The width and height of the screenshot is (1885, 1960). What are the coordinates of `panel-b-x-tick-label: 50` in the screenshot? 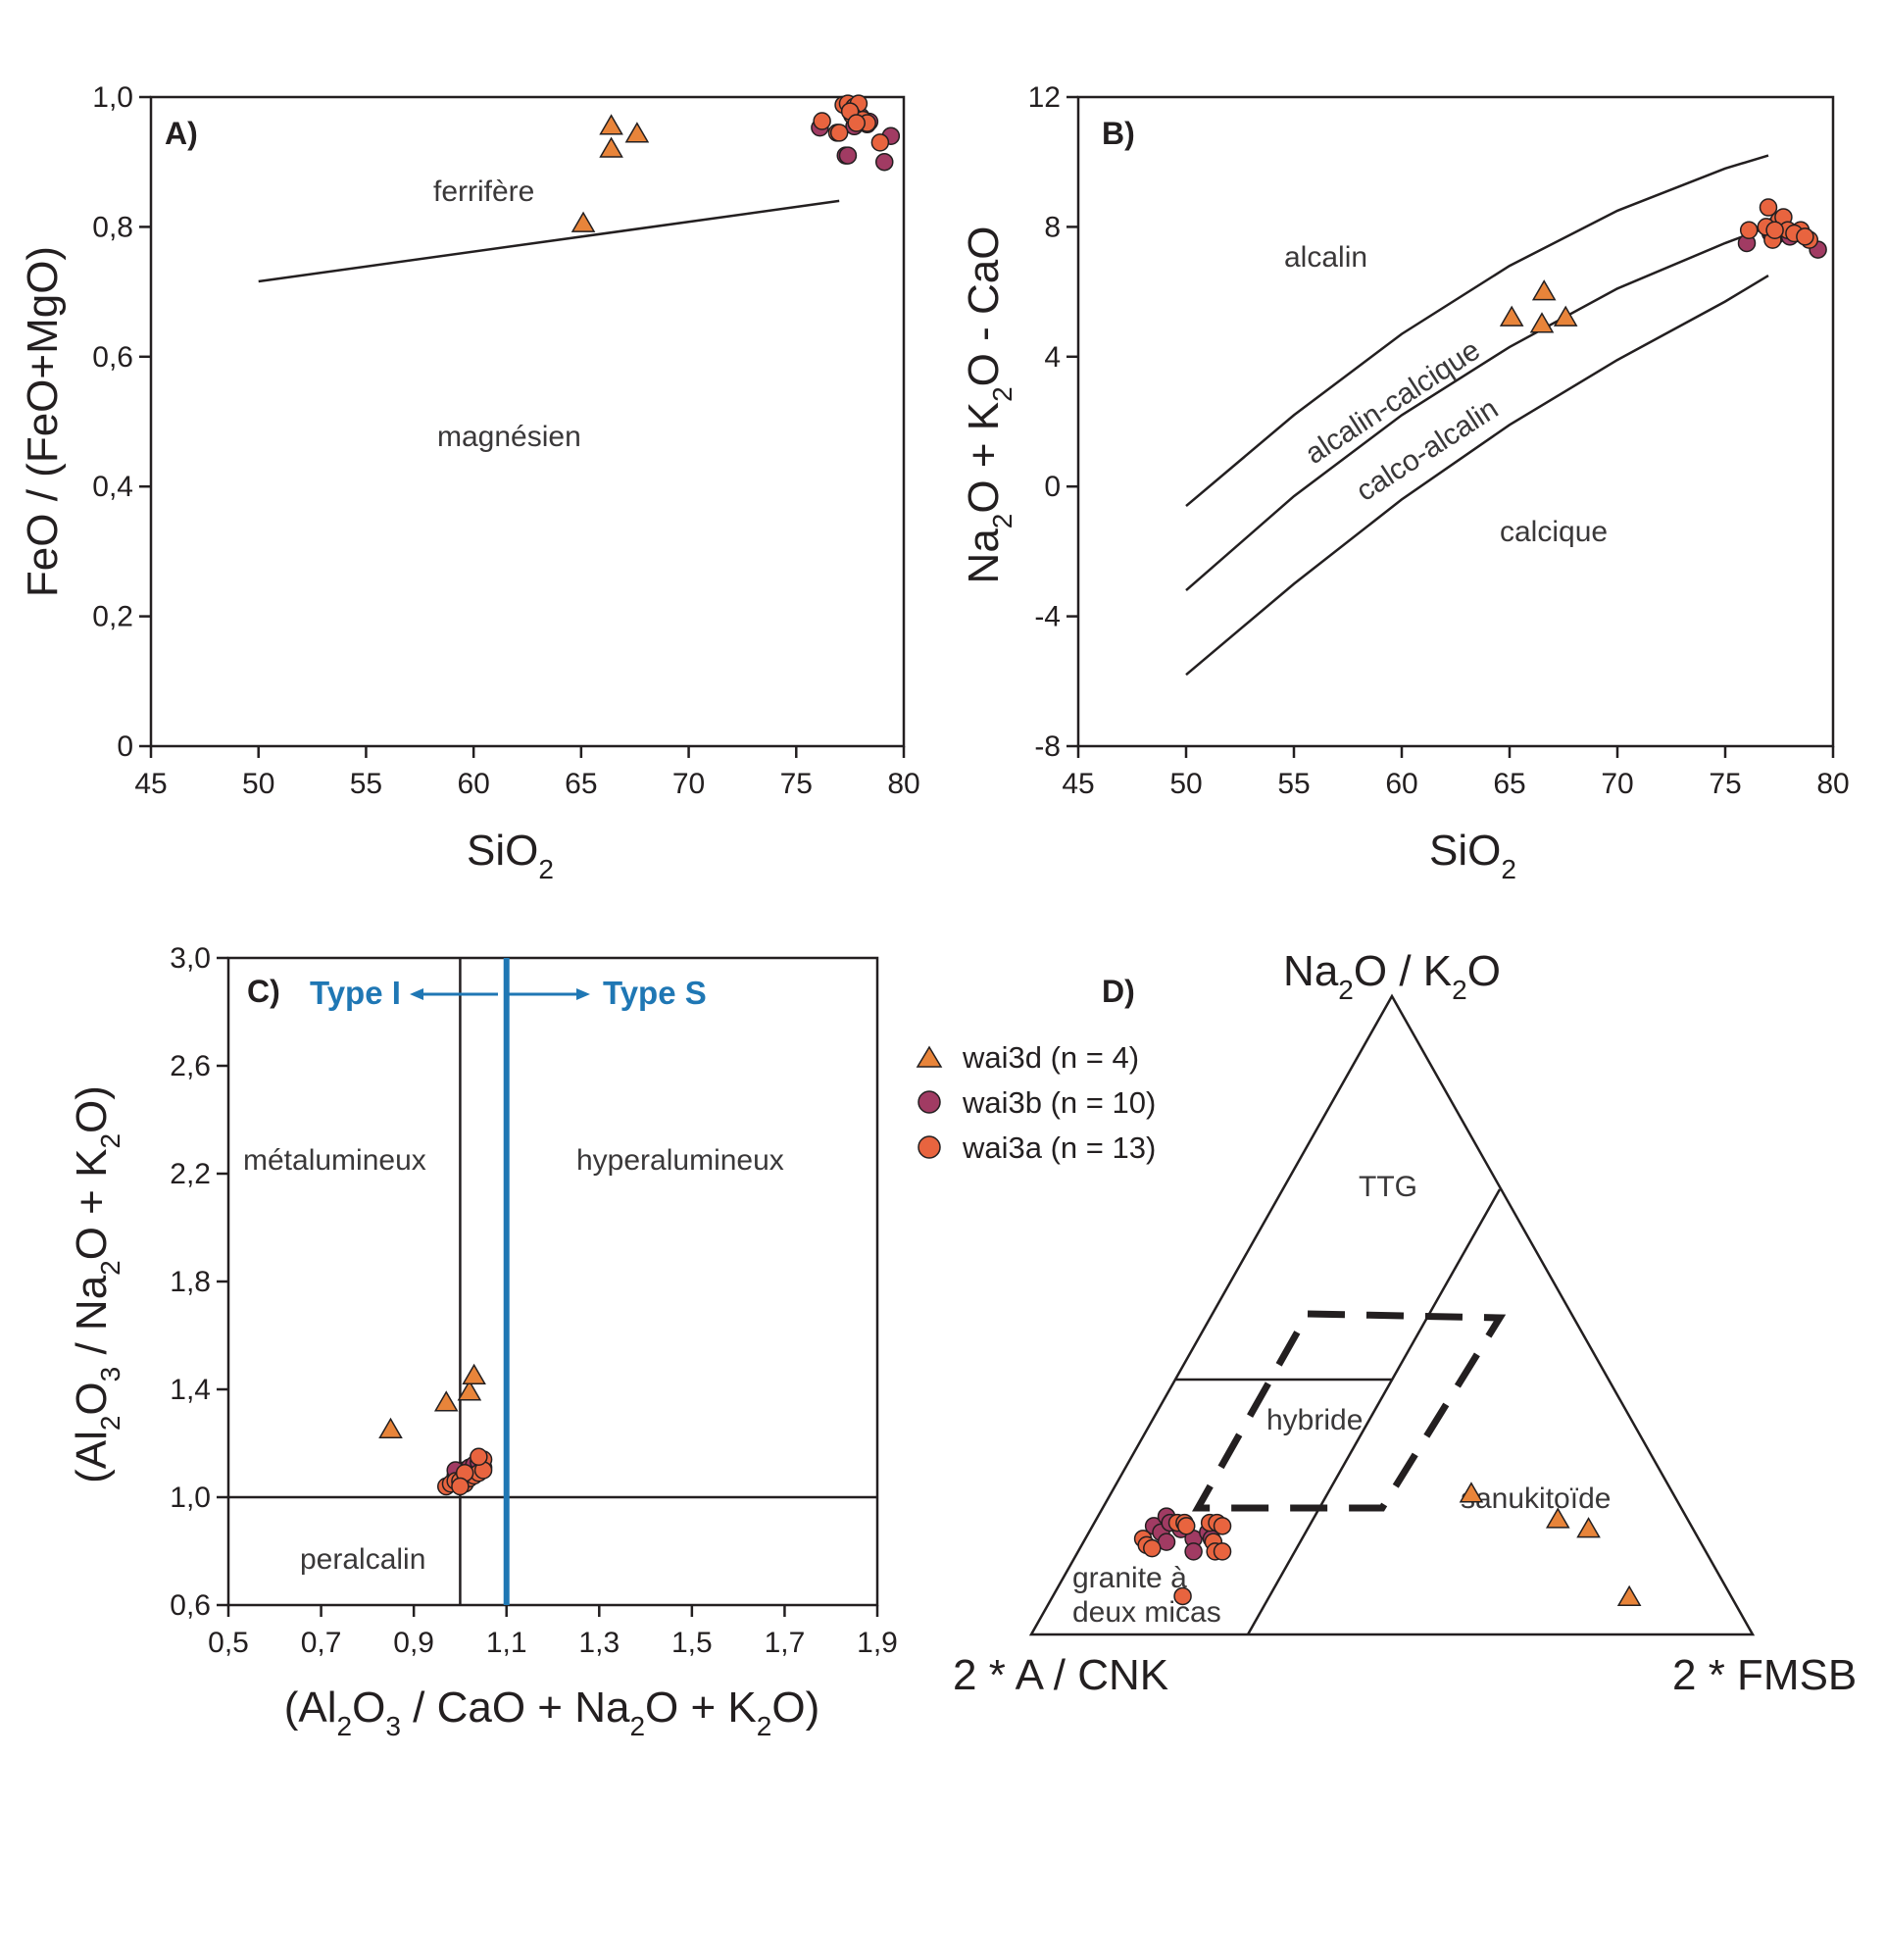 It's located at (1185, 784).